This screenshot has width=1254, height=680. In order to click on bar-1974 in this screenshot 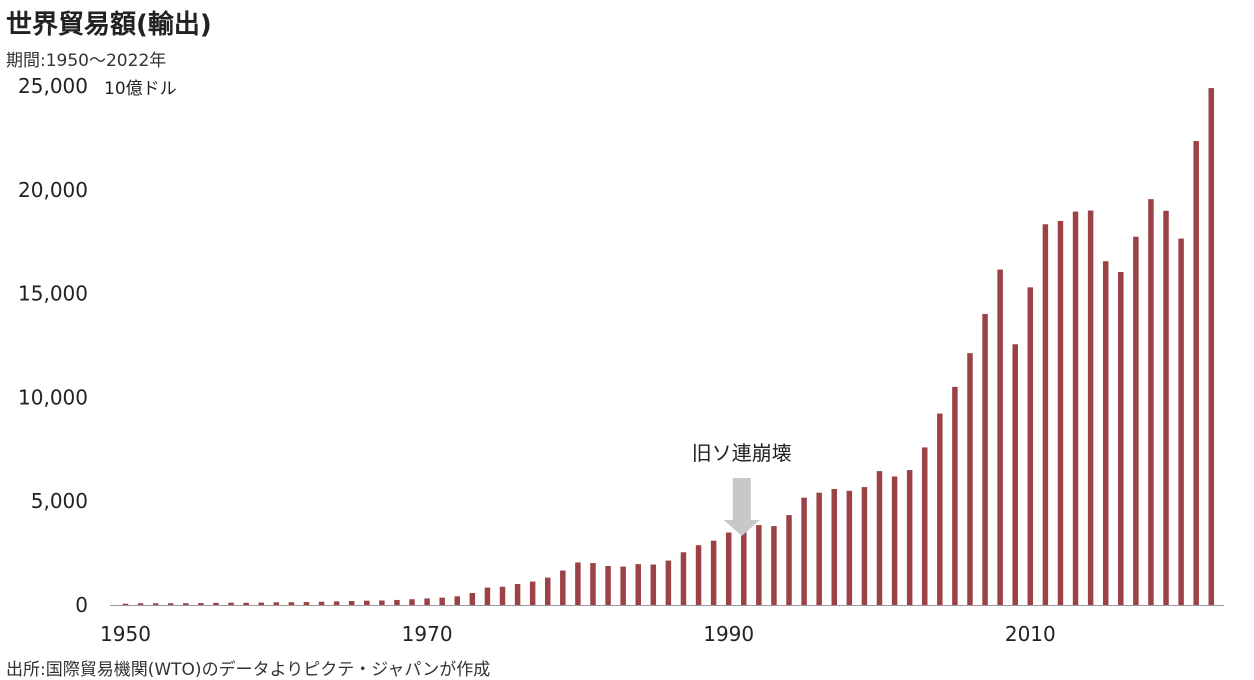, I will do `click(487, 596)`.